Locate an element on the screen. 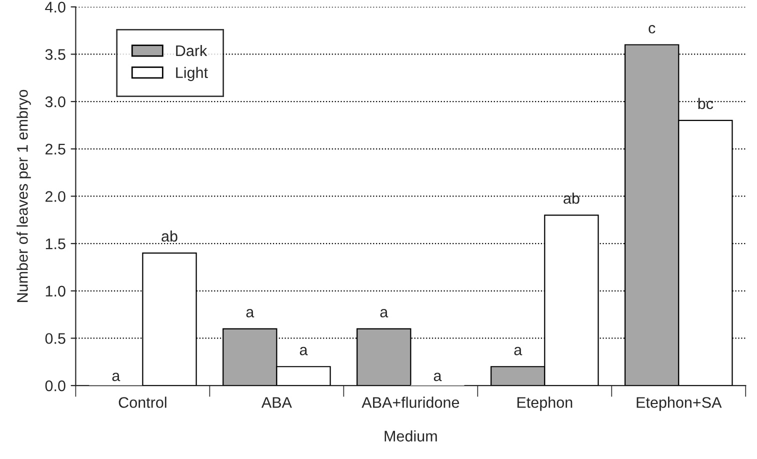 This screenshot has width=757, height=459. y-tick-label: 0.0 is located at coordinates (55, 386).